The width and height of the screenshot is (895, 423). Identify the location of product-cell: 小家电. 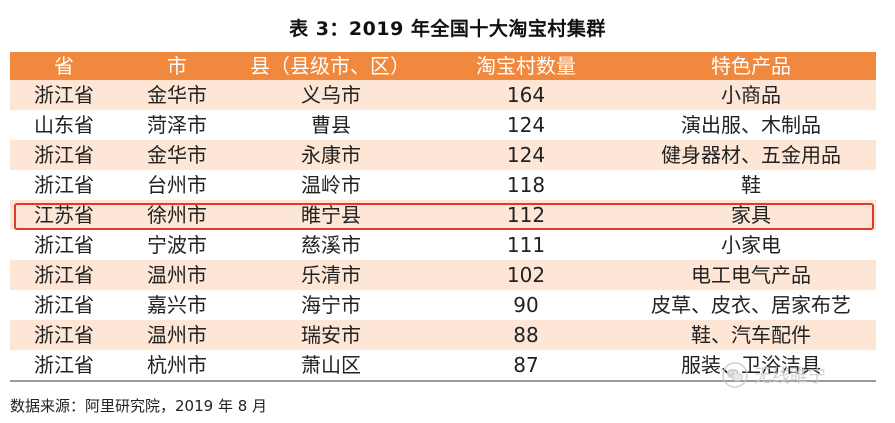
(751, 245).